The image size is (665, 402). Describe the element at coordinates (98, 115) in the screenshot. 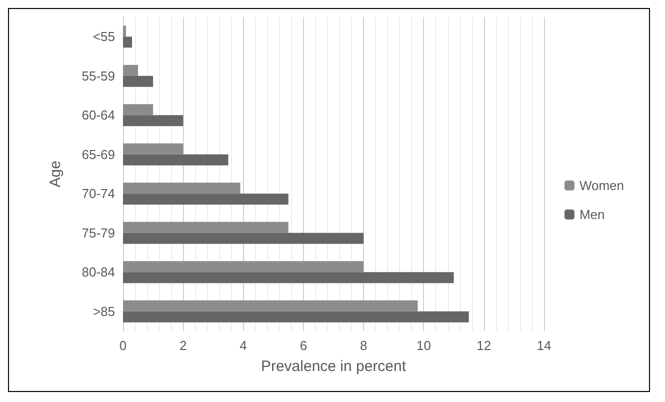

I see `y-tick-label: 60-64` at that location.